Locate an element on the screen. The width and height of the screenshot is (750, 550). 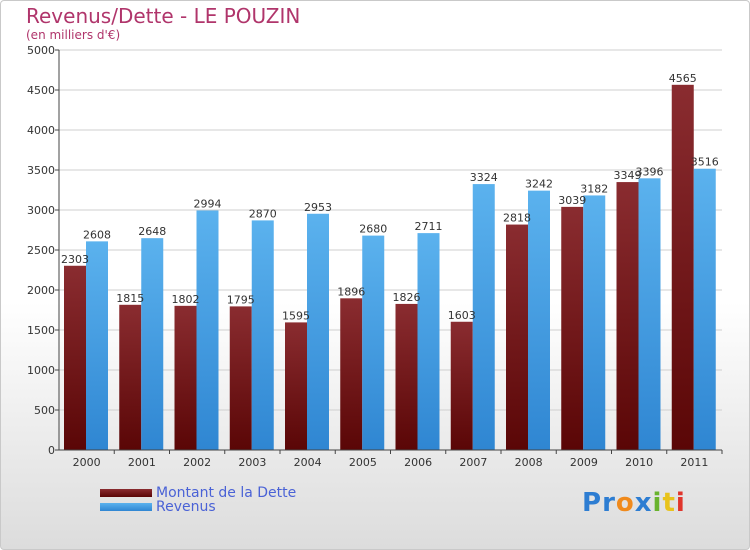
chart-title: Revenus/Dette - LE POUZIN is located at coordinates (163, 16).